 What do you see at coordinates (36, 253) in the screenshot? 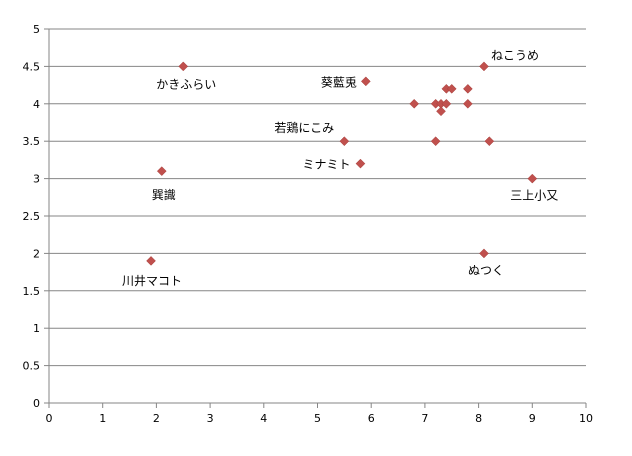
I see `y-tick-label: 2` at bounding box center [36, 253].